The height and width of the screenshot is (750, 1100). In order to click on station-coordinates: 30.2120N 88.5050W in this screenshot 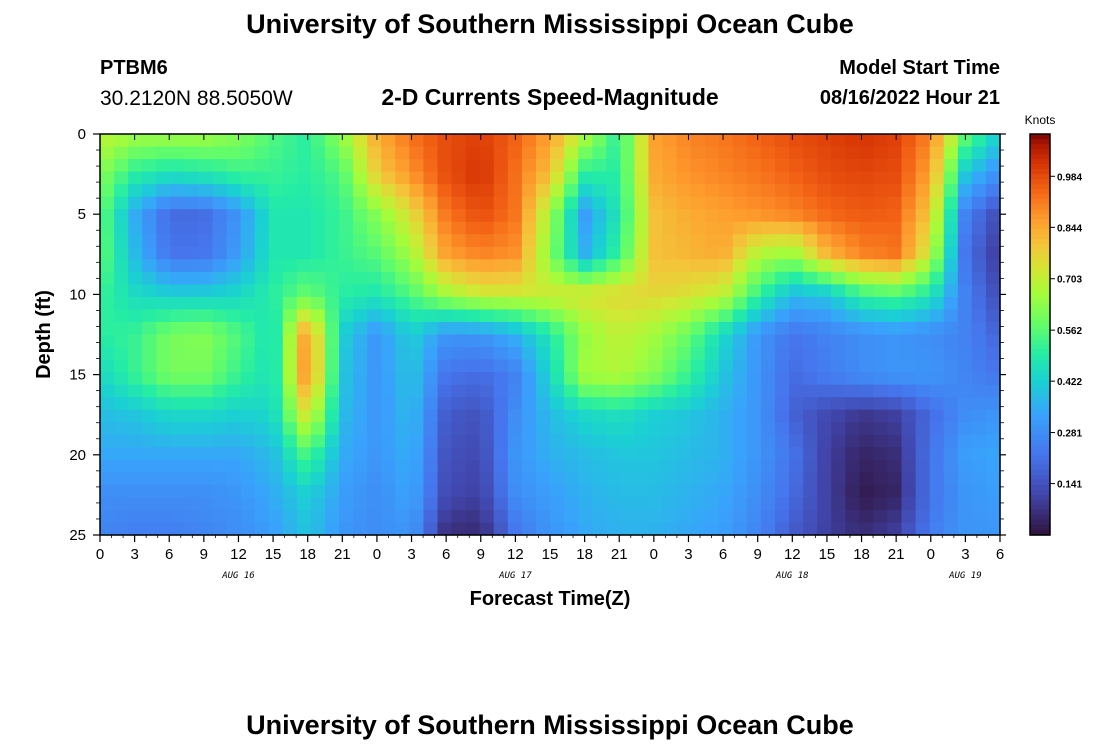, I will do `click(196, 98)`.